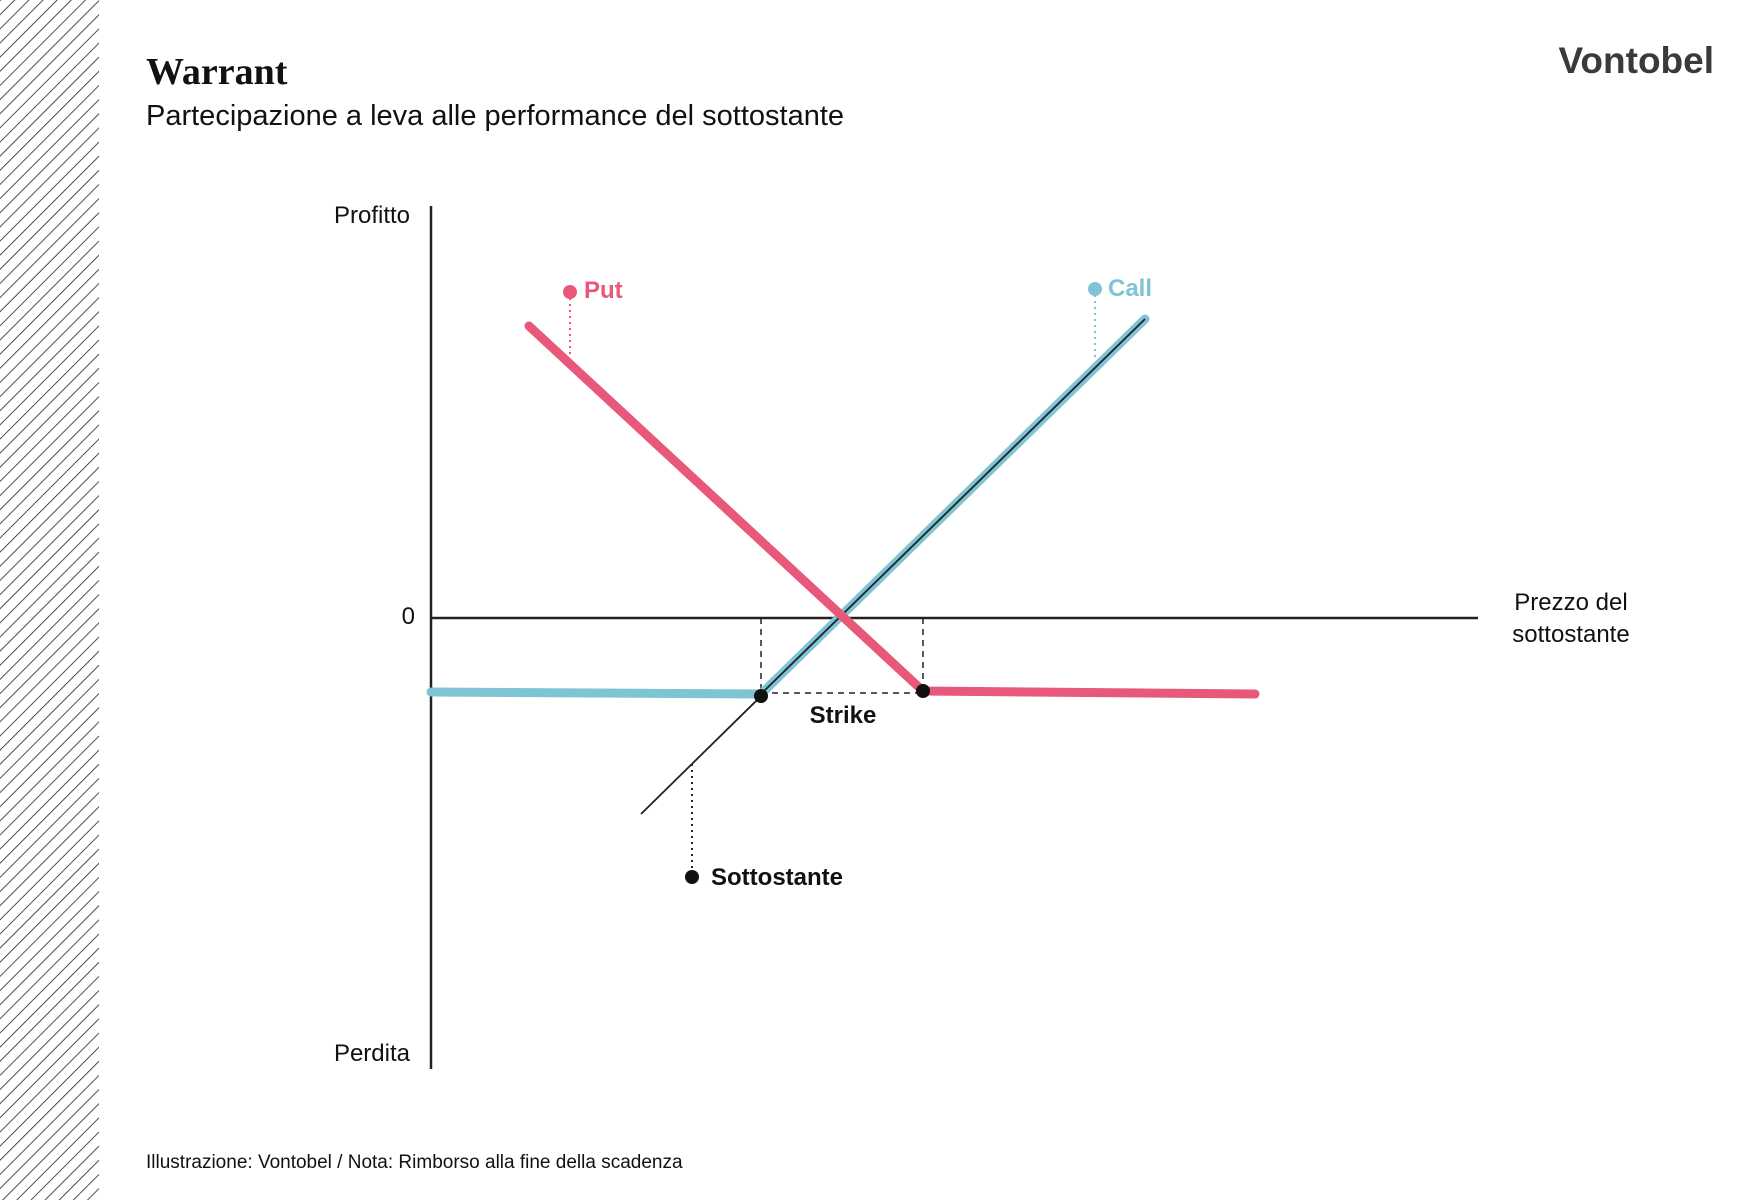  Describe the element at coordinates (49, 600) in the screenshot. I see `hatched-strip` at that location.